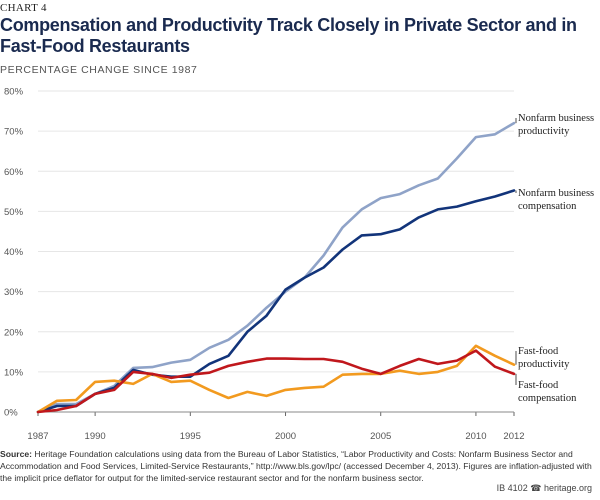  Describe the element at coordinates (285, 436) in the screenshot. I see `x-tick-label: 2000` at that location.